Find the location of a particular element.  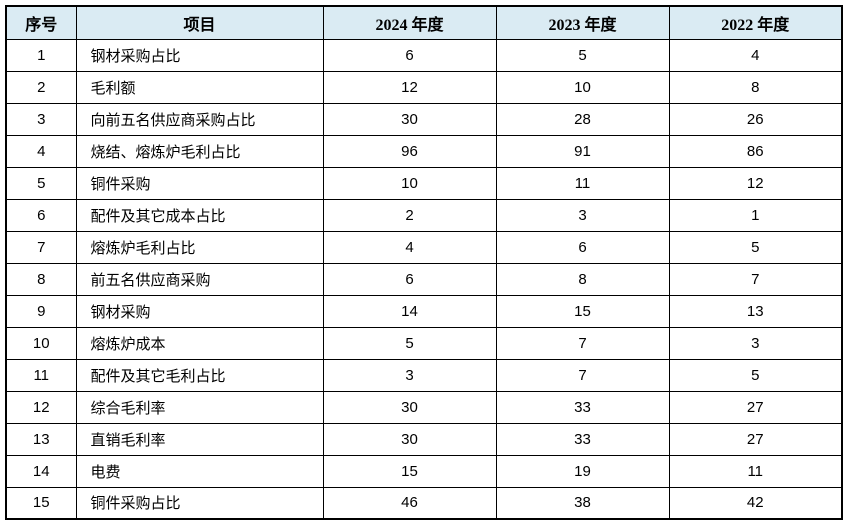

value-cell-2023: 6 is located at coordinates (582, 247).